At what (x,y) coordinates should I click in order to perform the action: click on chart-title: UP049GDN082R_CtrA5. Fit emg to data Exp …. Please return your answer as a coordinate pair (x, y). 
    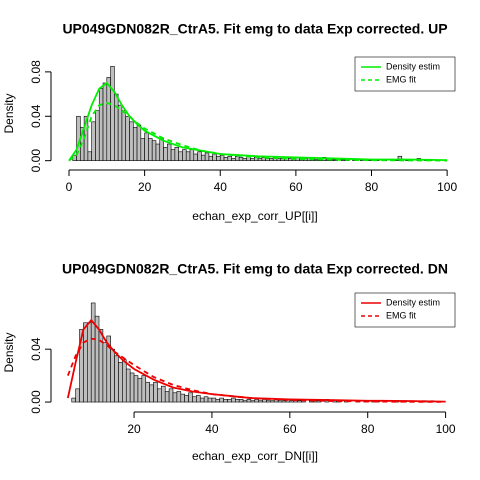
    Looking at the image, I should click on (254, 29).